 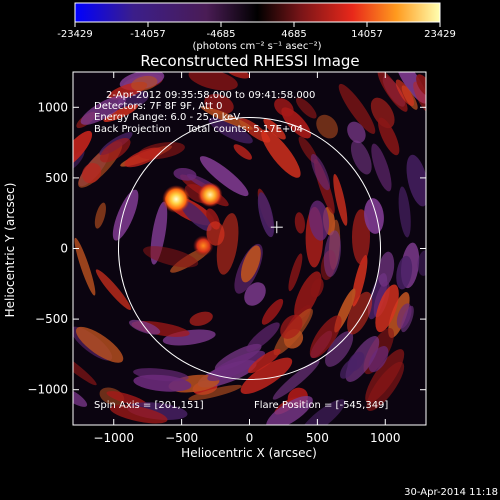 What do you see at coordinates (51, 319) in the screenshot?
I see `y-tick-label: −500` at bounding box center [51, 319].